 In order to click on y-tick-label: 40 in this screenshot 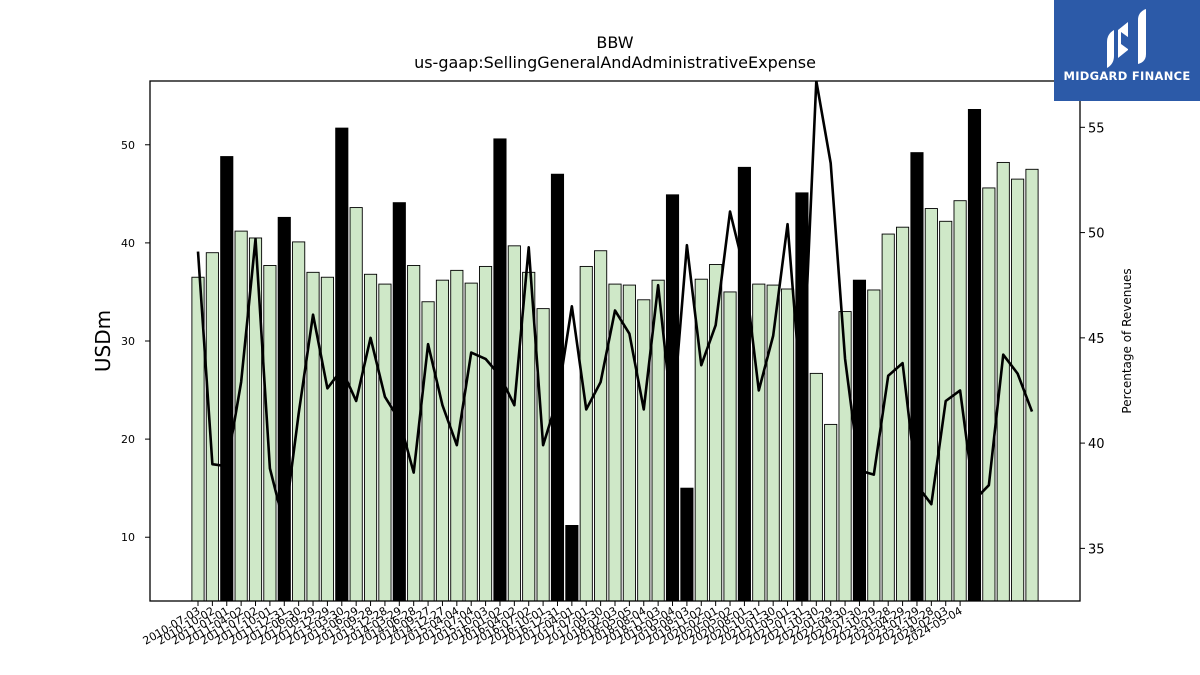, I will do `click(128, 243)`.